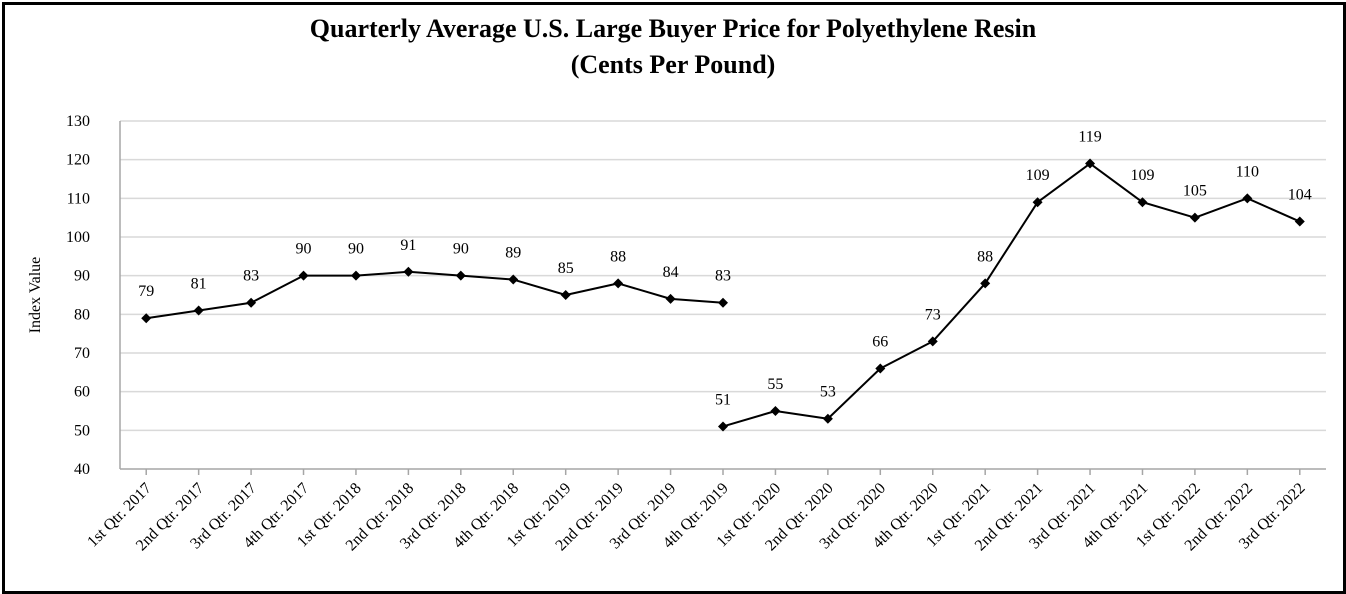 Image resolution: width=1346 pixels, height=594 pixels. What do you see at coordinates (78, 121) in the screenshot?
I see `y-tick-label: 130` at bounding box center [78, 121].